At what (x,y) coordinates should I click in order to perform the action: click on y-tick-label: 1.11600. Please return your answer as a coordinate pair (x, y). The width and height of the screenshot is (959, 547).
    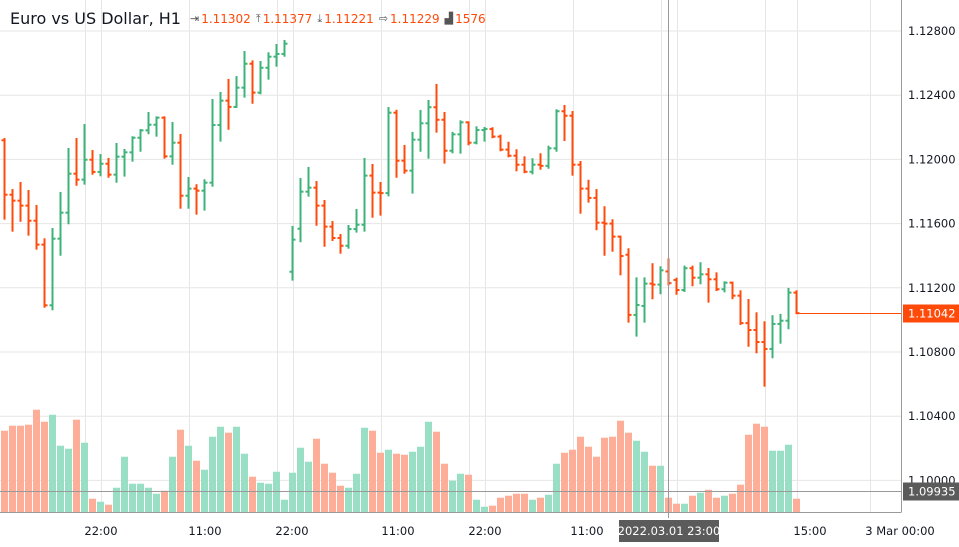
    Looking at the image, I should click on (932, 224).